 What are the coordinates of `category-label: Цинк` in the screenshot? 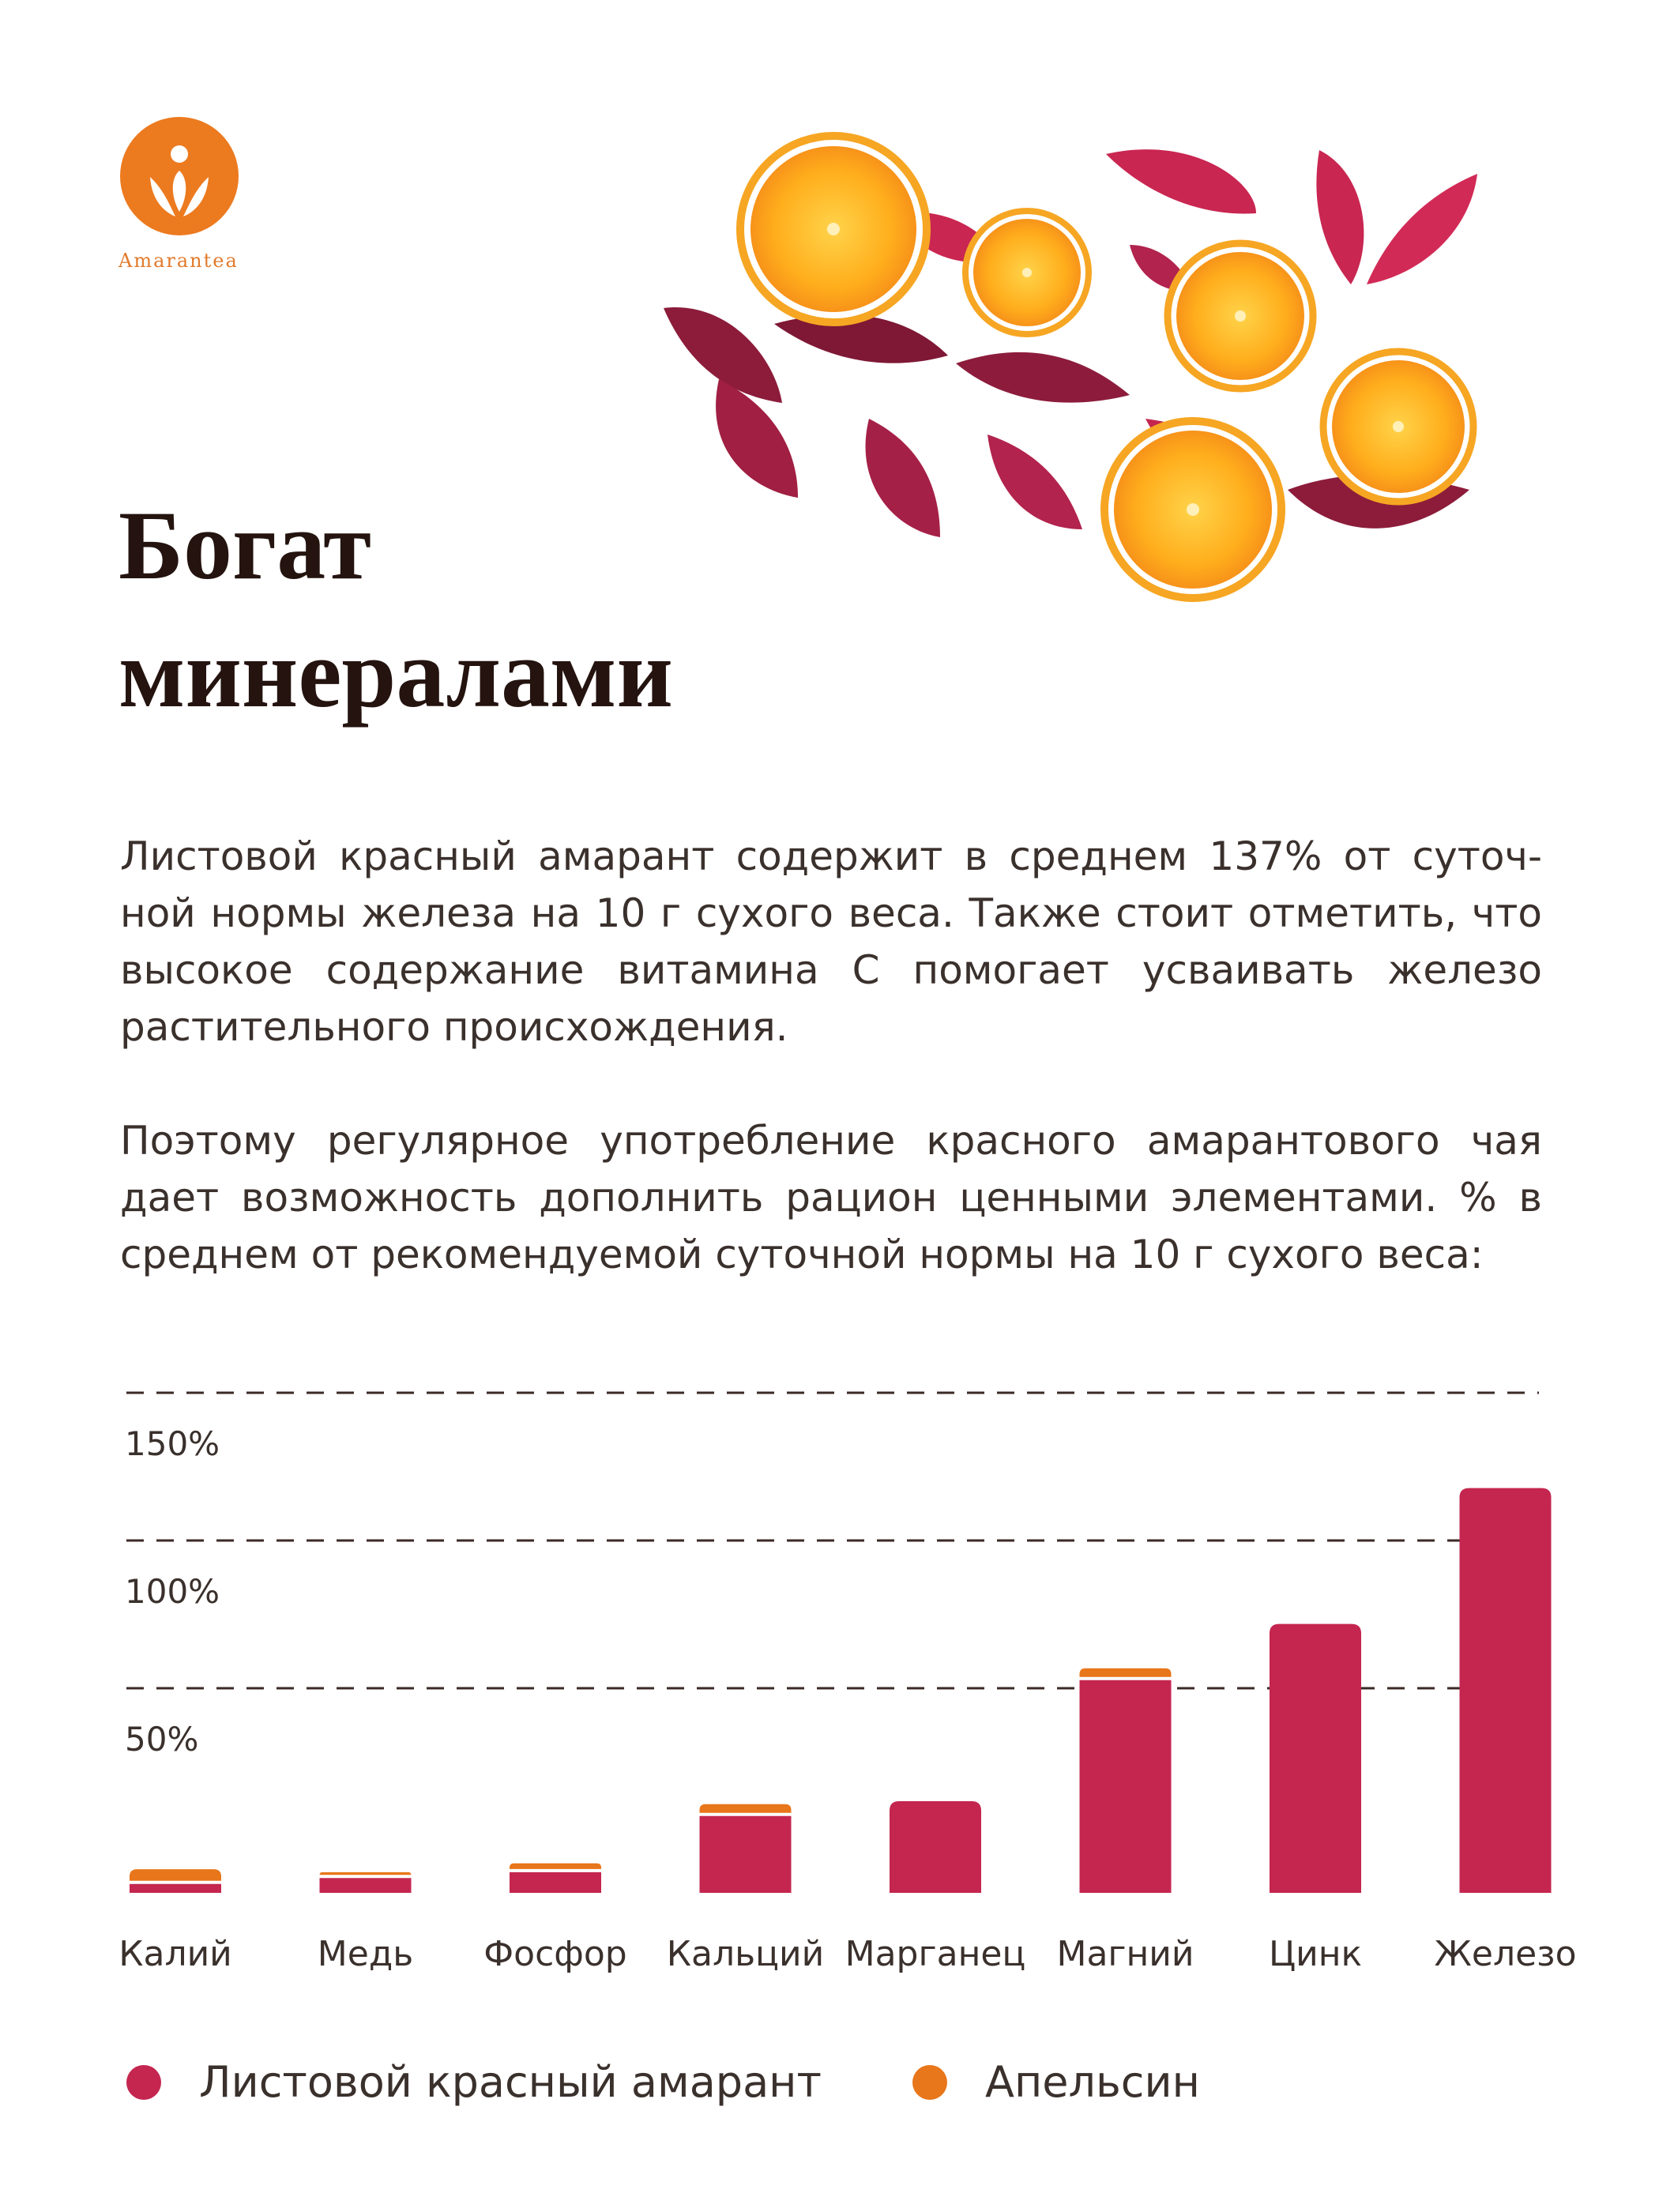 It's located at (1316, 1954).